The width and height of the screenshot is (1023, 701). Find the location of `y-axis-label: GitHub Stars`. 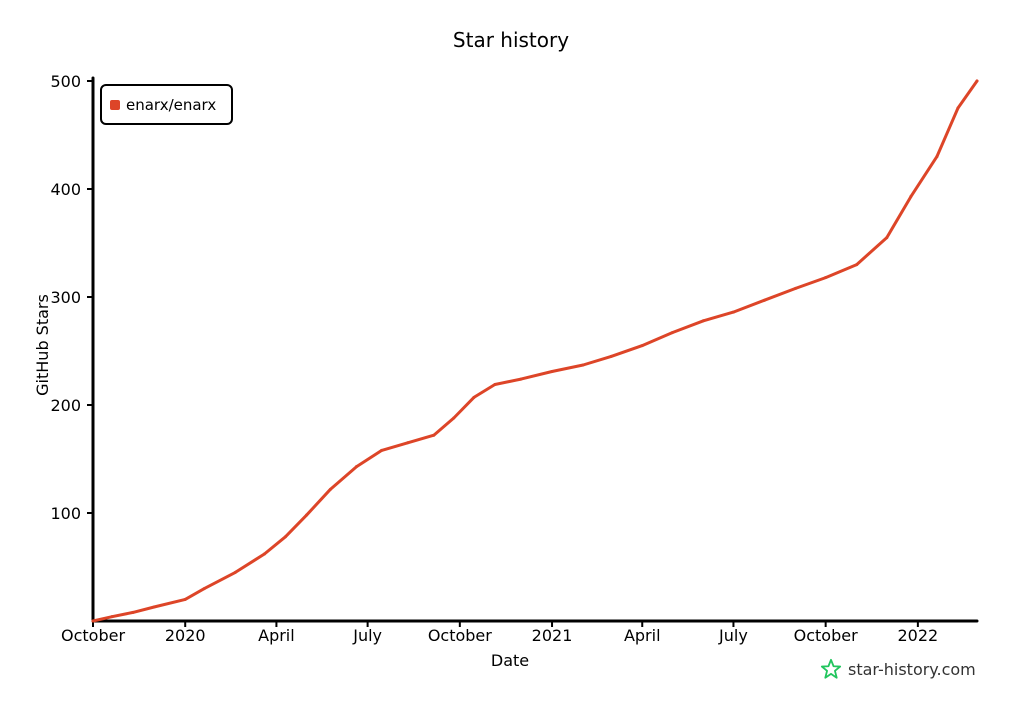

y-axis-label: GitHub Stars is located at coordinates (42, 345).